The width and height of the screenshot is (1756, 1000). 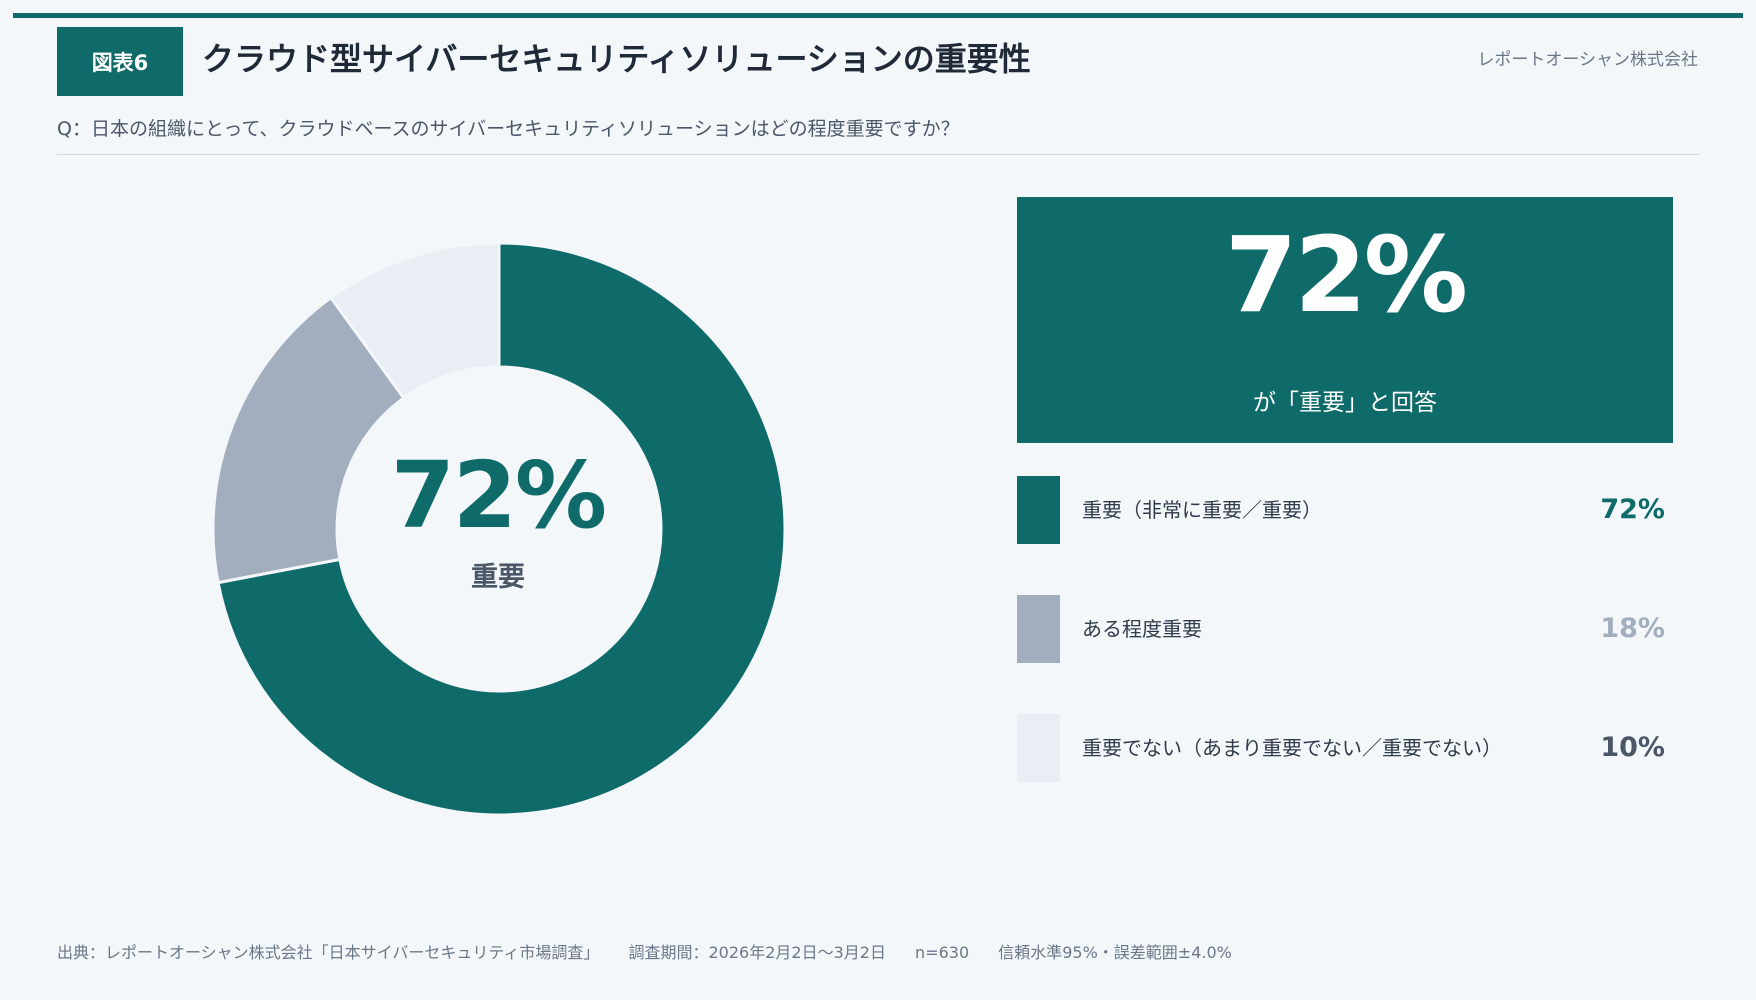 What do you see at coordinates (498, 495) in the screenshot?
I see `donut-center-value: 72%` at bounding box center [498, 495].